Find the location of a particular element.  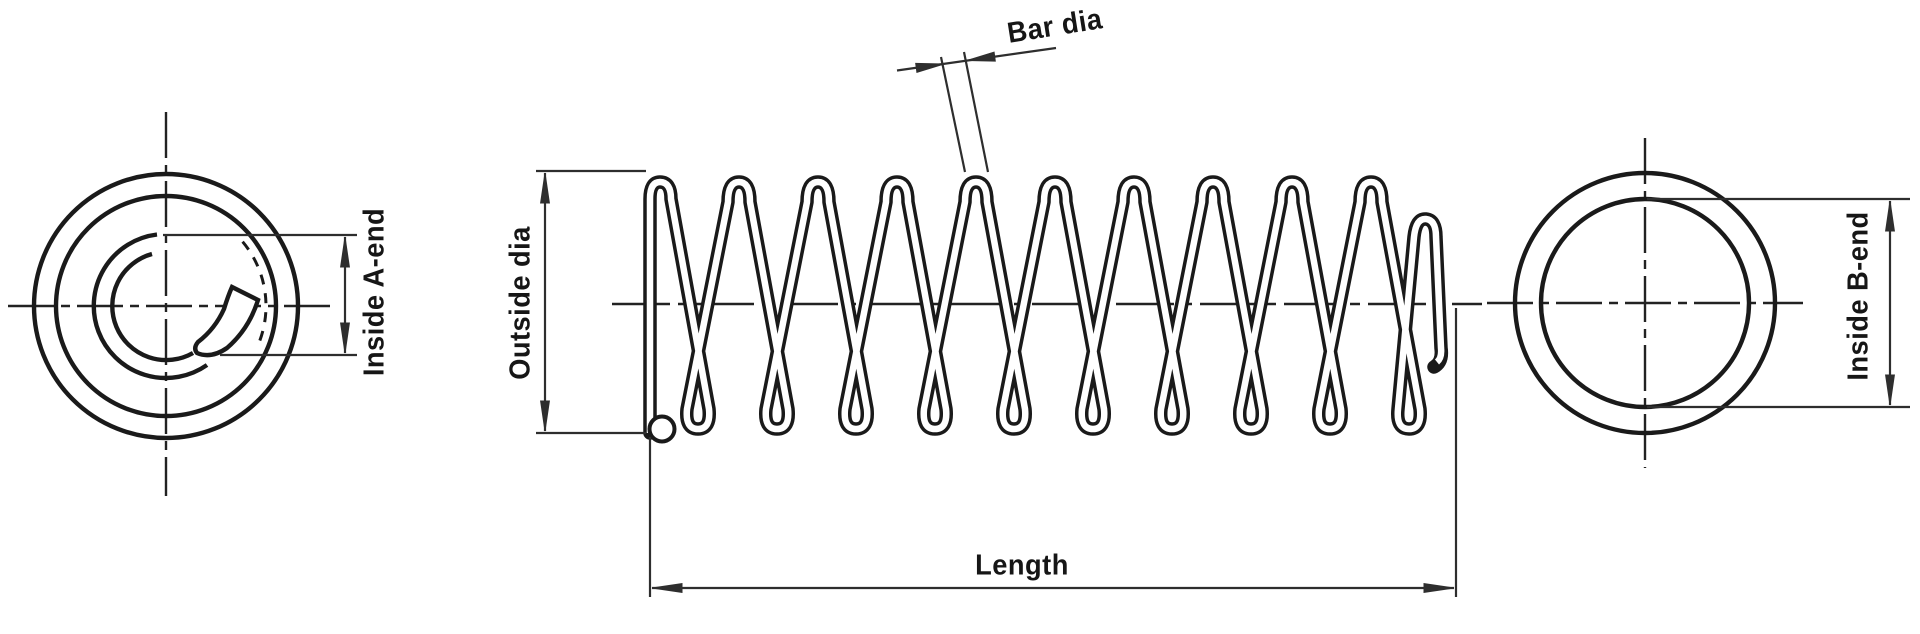

a-end-middle-circle is located at coordinates (166, 306).